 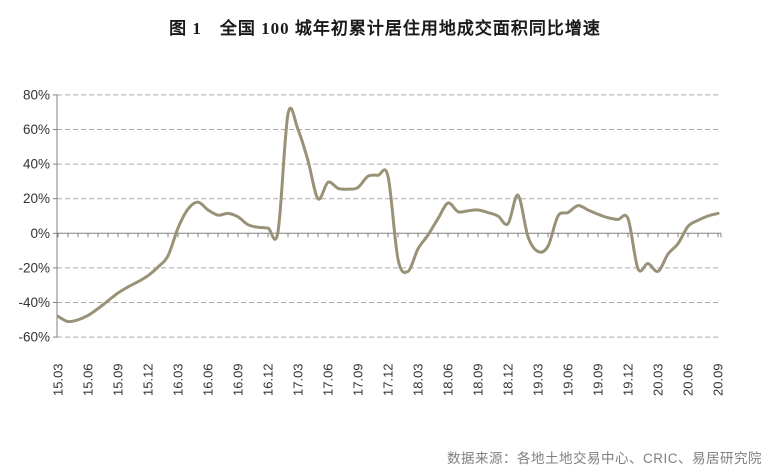 I want to click on x-tick-label: 19.12, so click(x=628, y=379).